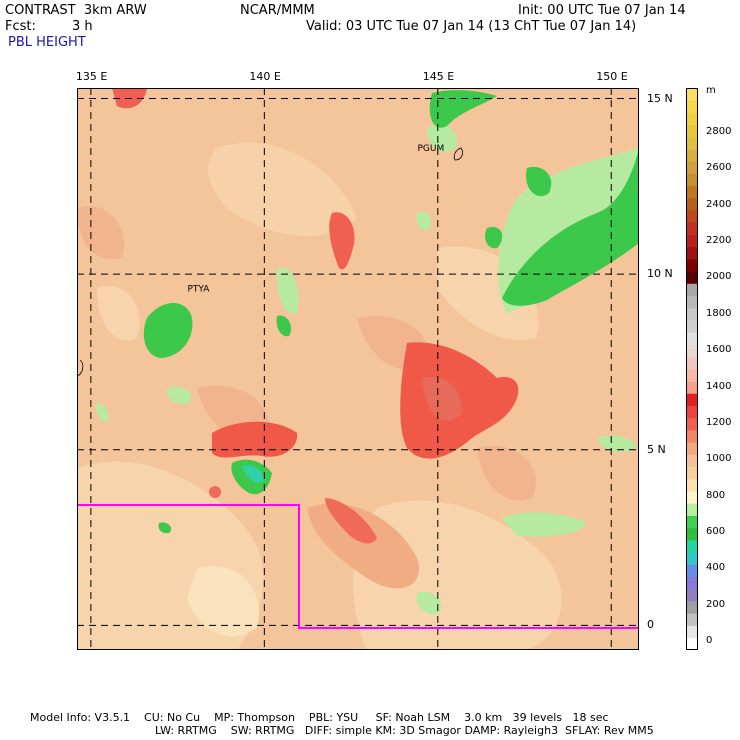 This screenshot has height=740, width=740. What do you see at coordinates (660, 98) in the screenshot?
I see `lat-tick-label: 15 N` at bounding box center [660, 98].